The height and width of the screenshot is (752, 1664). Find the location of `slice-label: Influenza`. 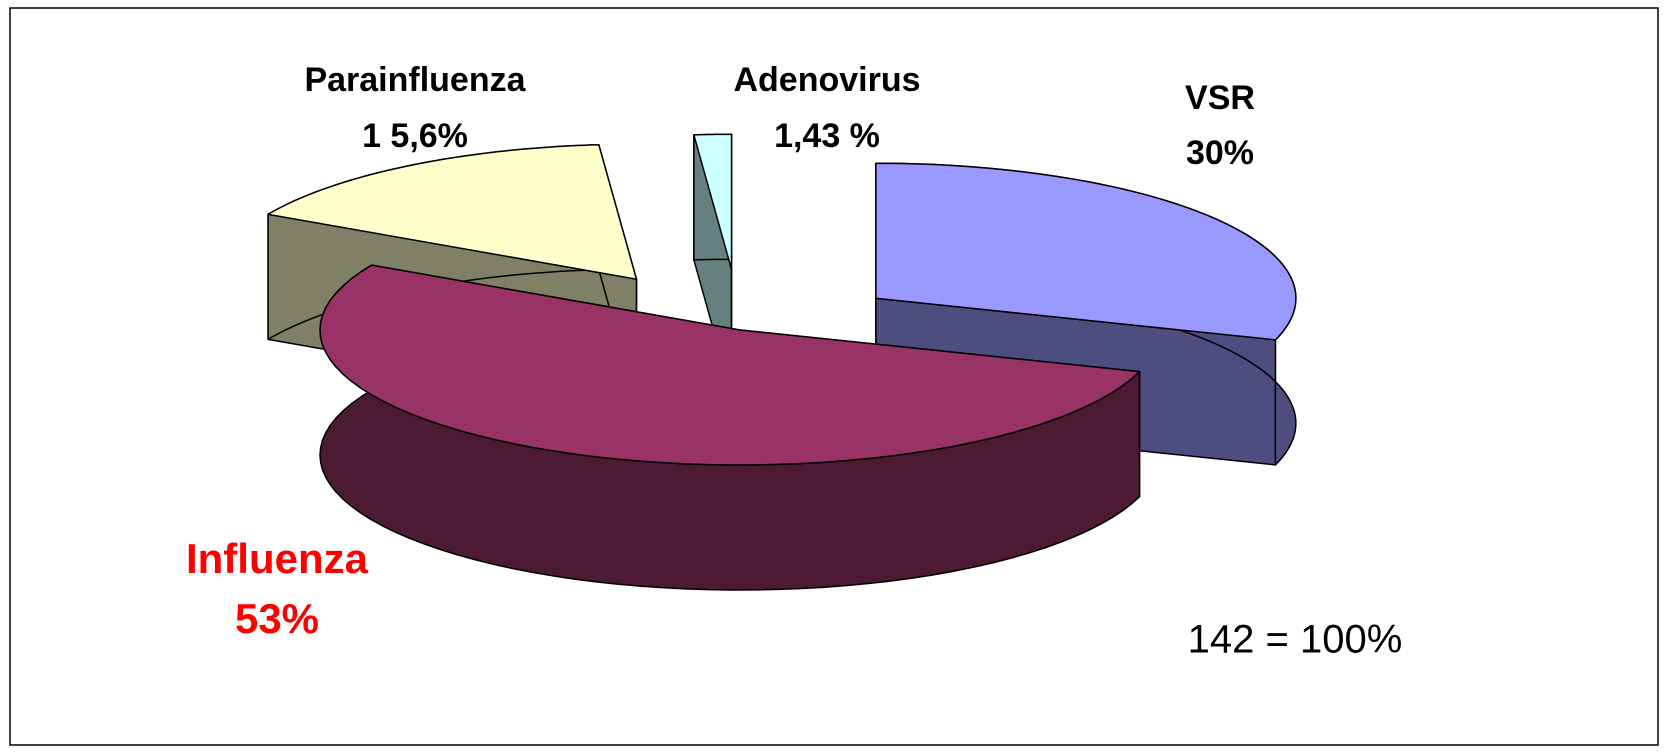

slice-label: Influenza is located at coordinates (277, 558).